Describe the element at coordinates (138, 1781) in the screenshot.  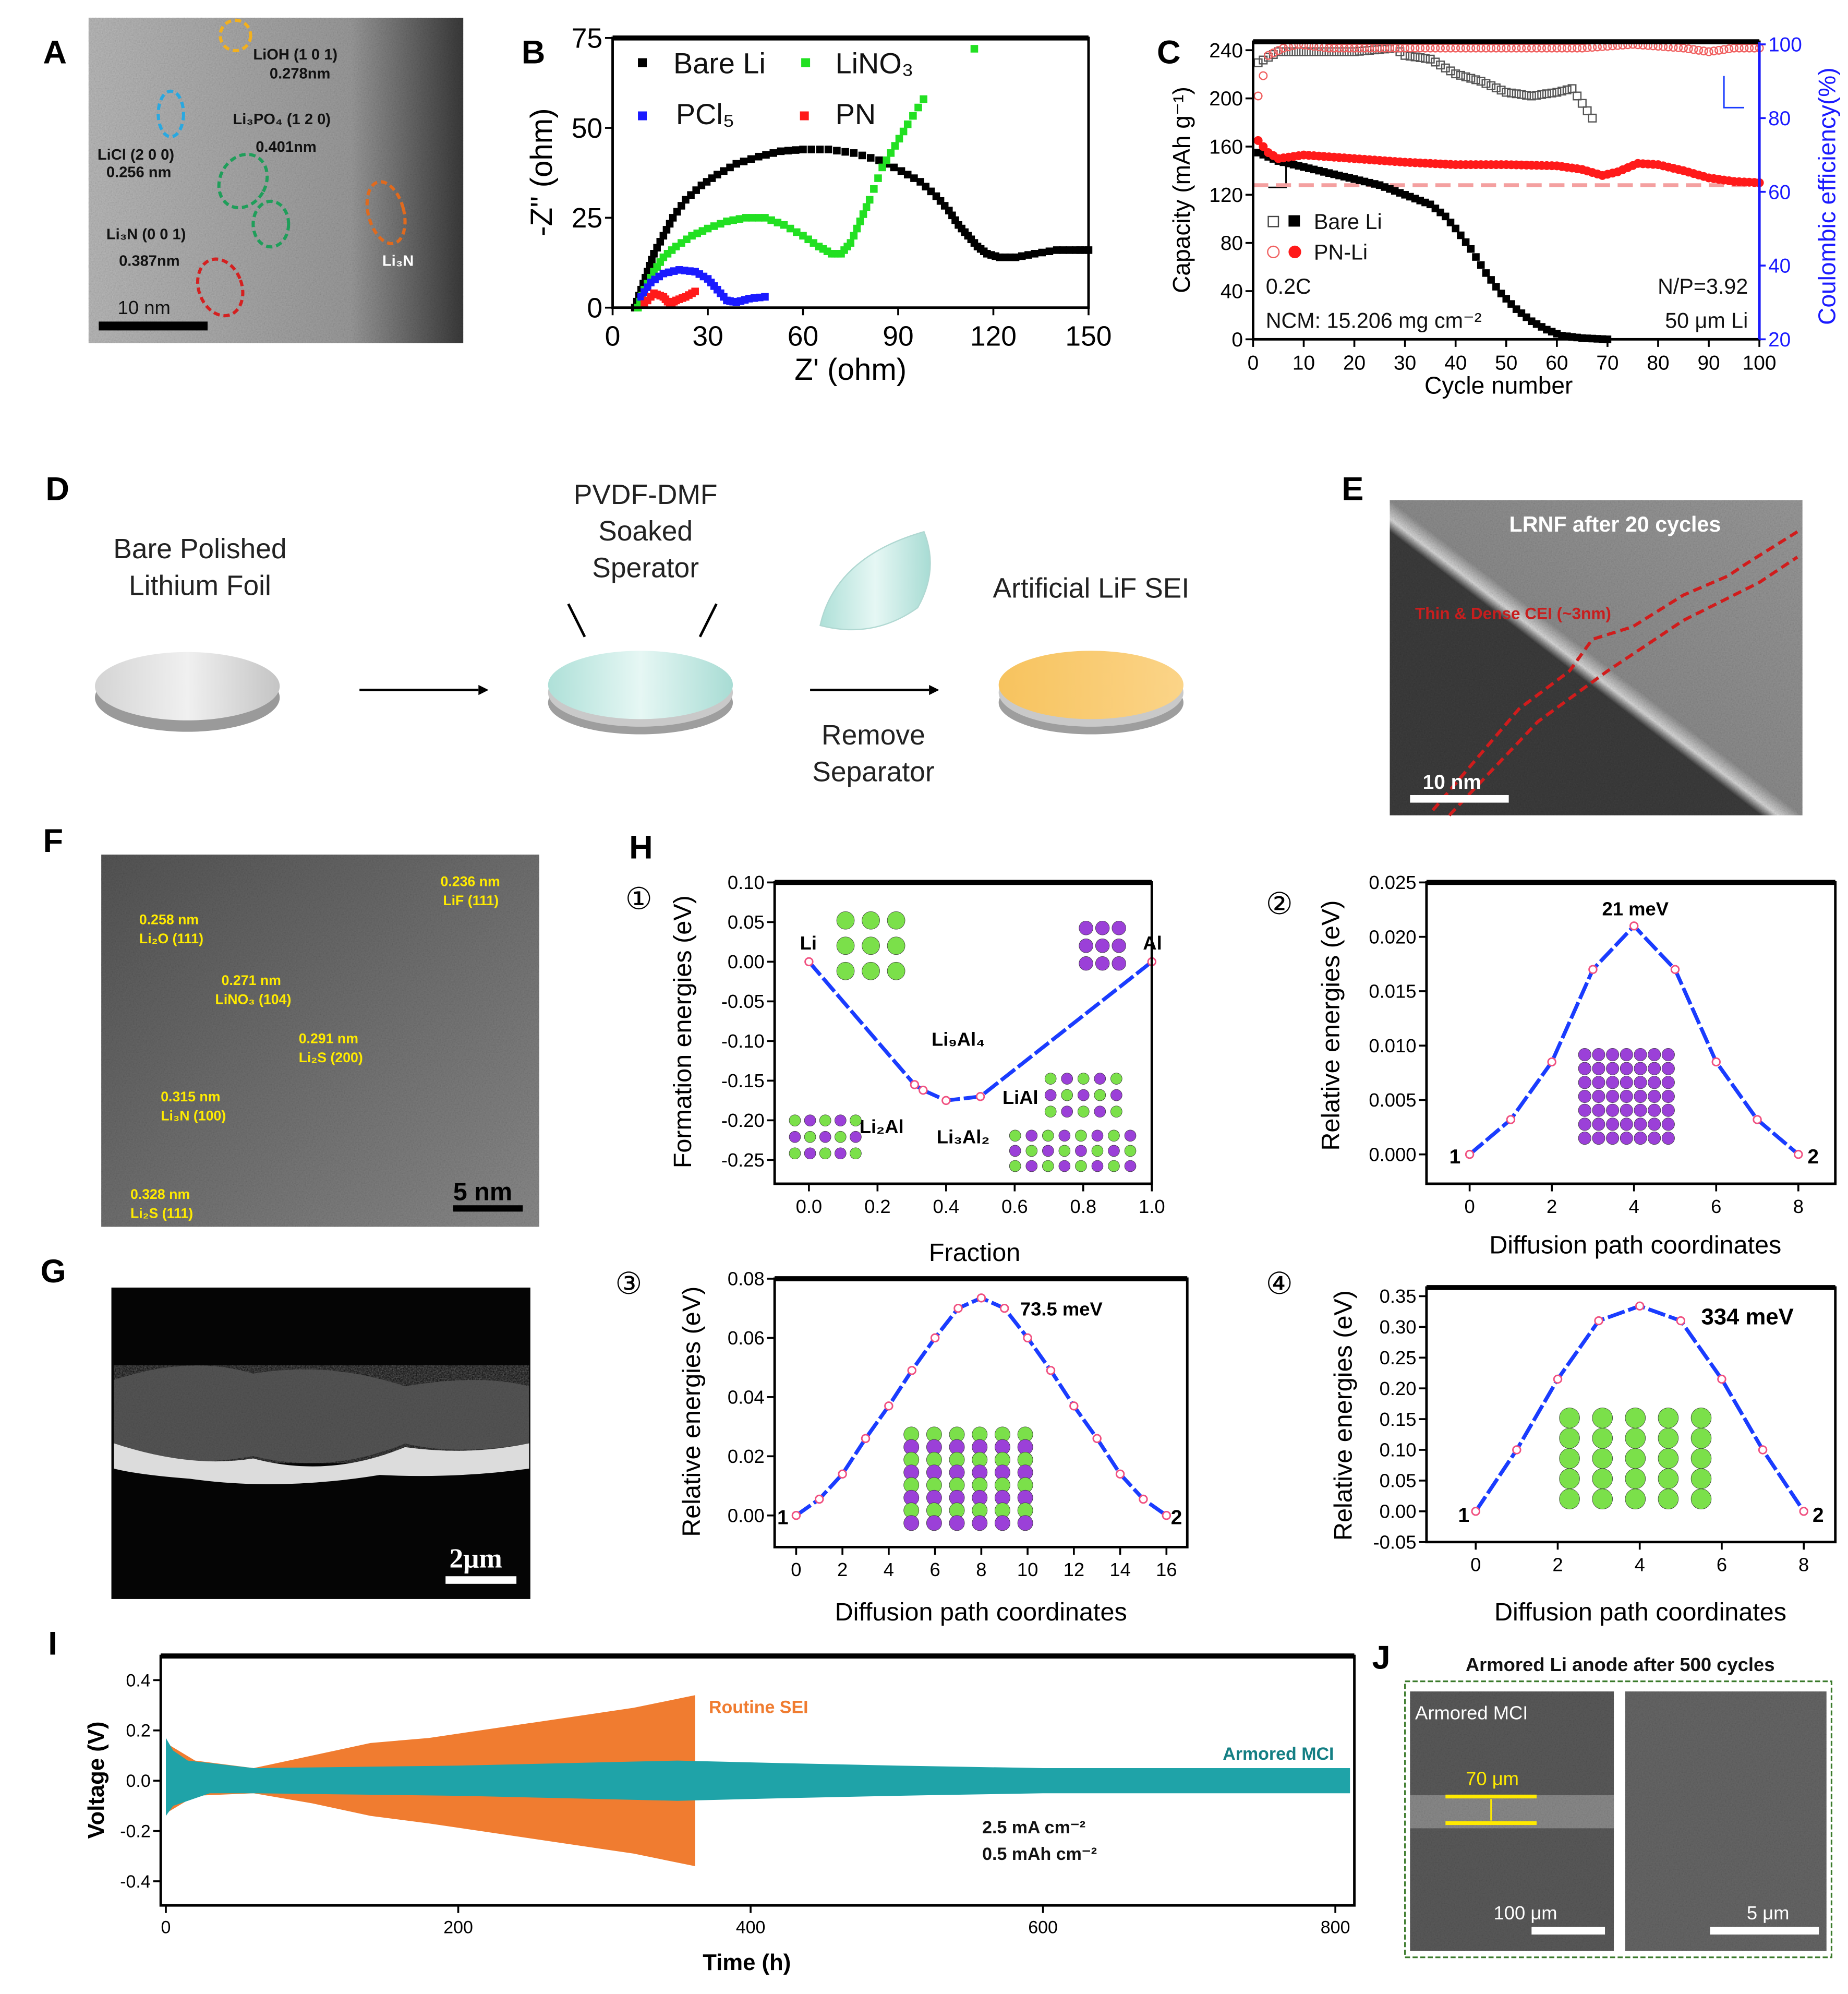
I see `y-tick-label: 0.0` at that location.